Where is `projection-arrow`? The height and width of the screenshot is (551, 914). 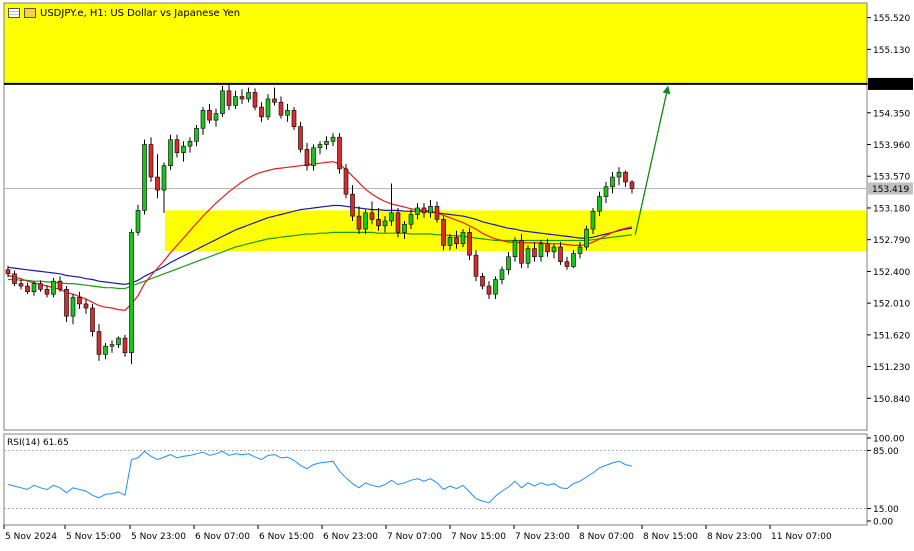
projection-arrow is located at coordinates (652, 160).